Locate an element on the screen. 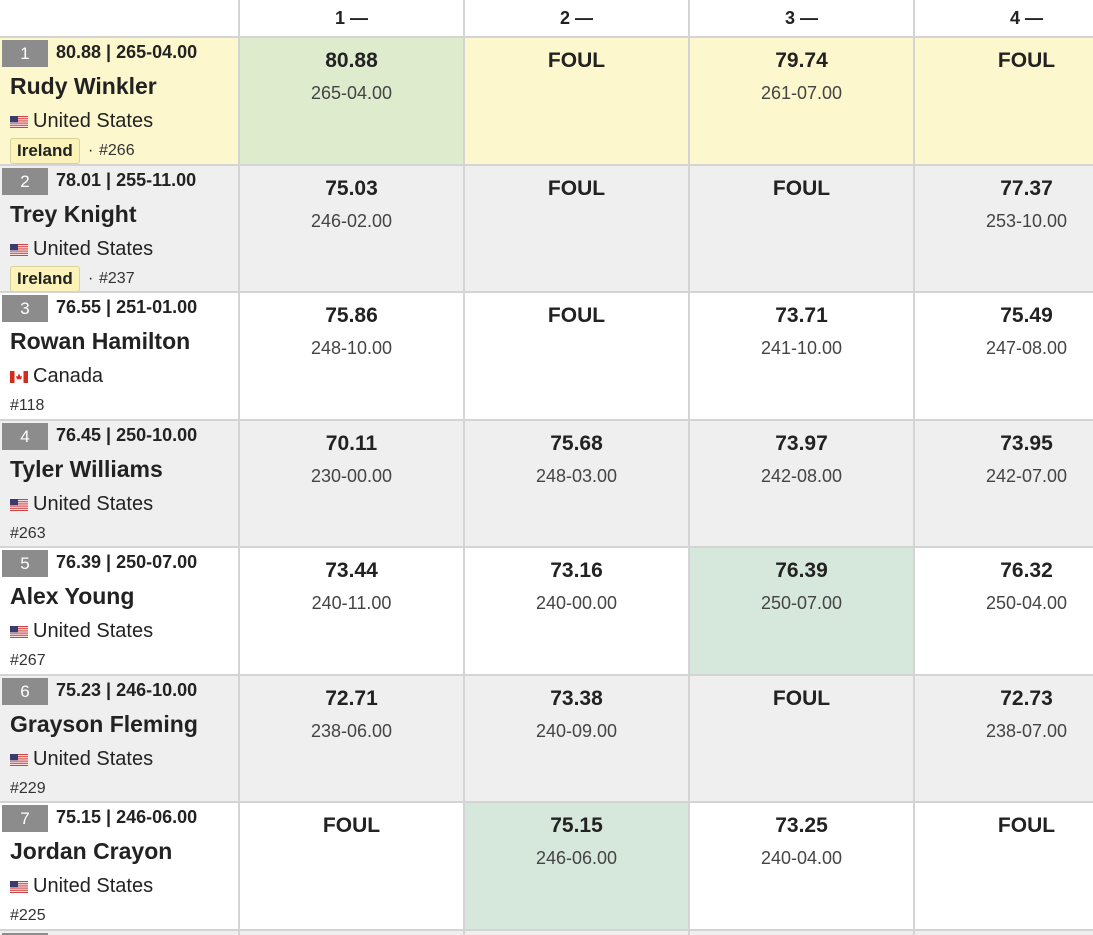 This screenshot has width=1093, height=935. attempt-cell: 80.88 265-04.00 is located at coordinates (351, 101).